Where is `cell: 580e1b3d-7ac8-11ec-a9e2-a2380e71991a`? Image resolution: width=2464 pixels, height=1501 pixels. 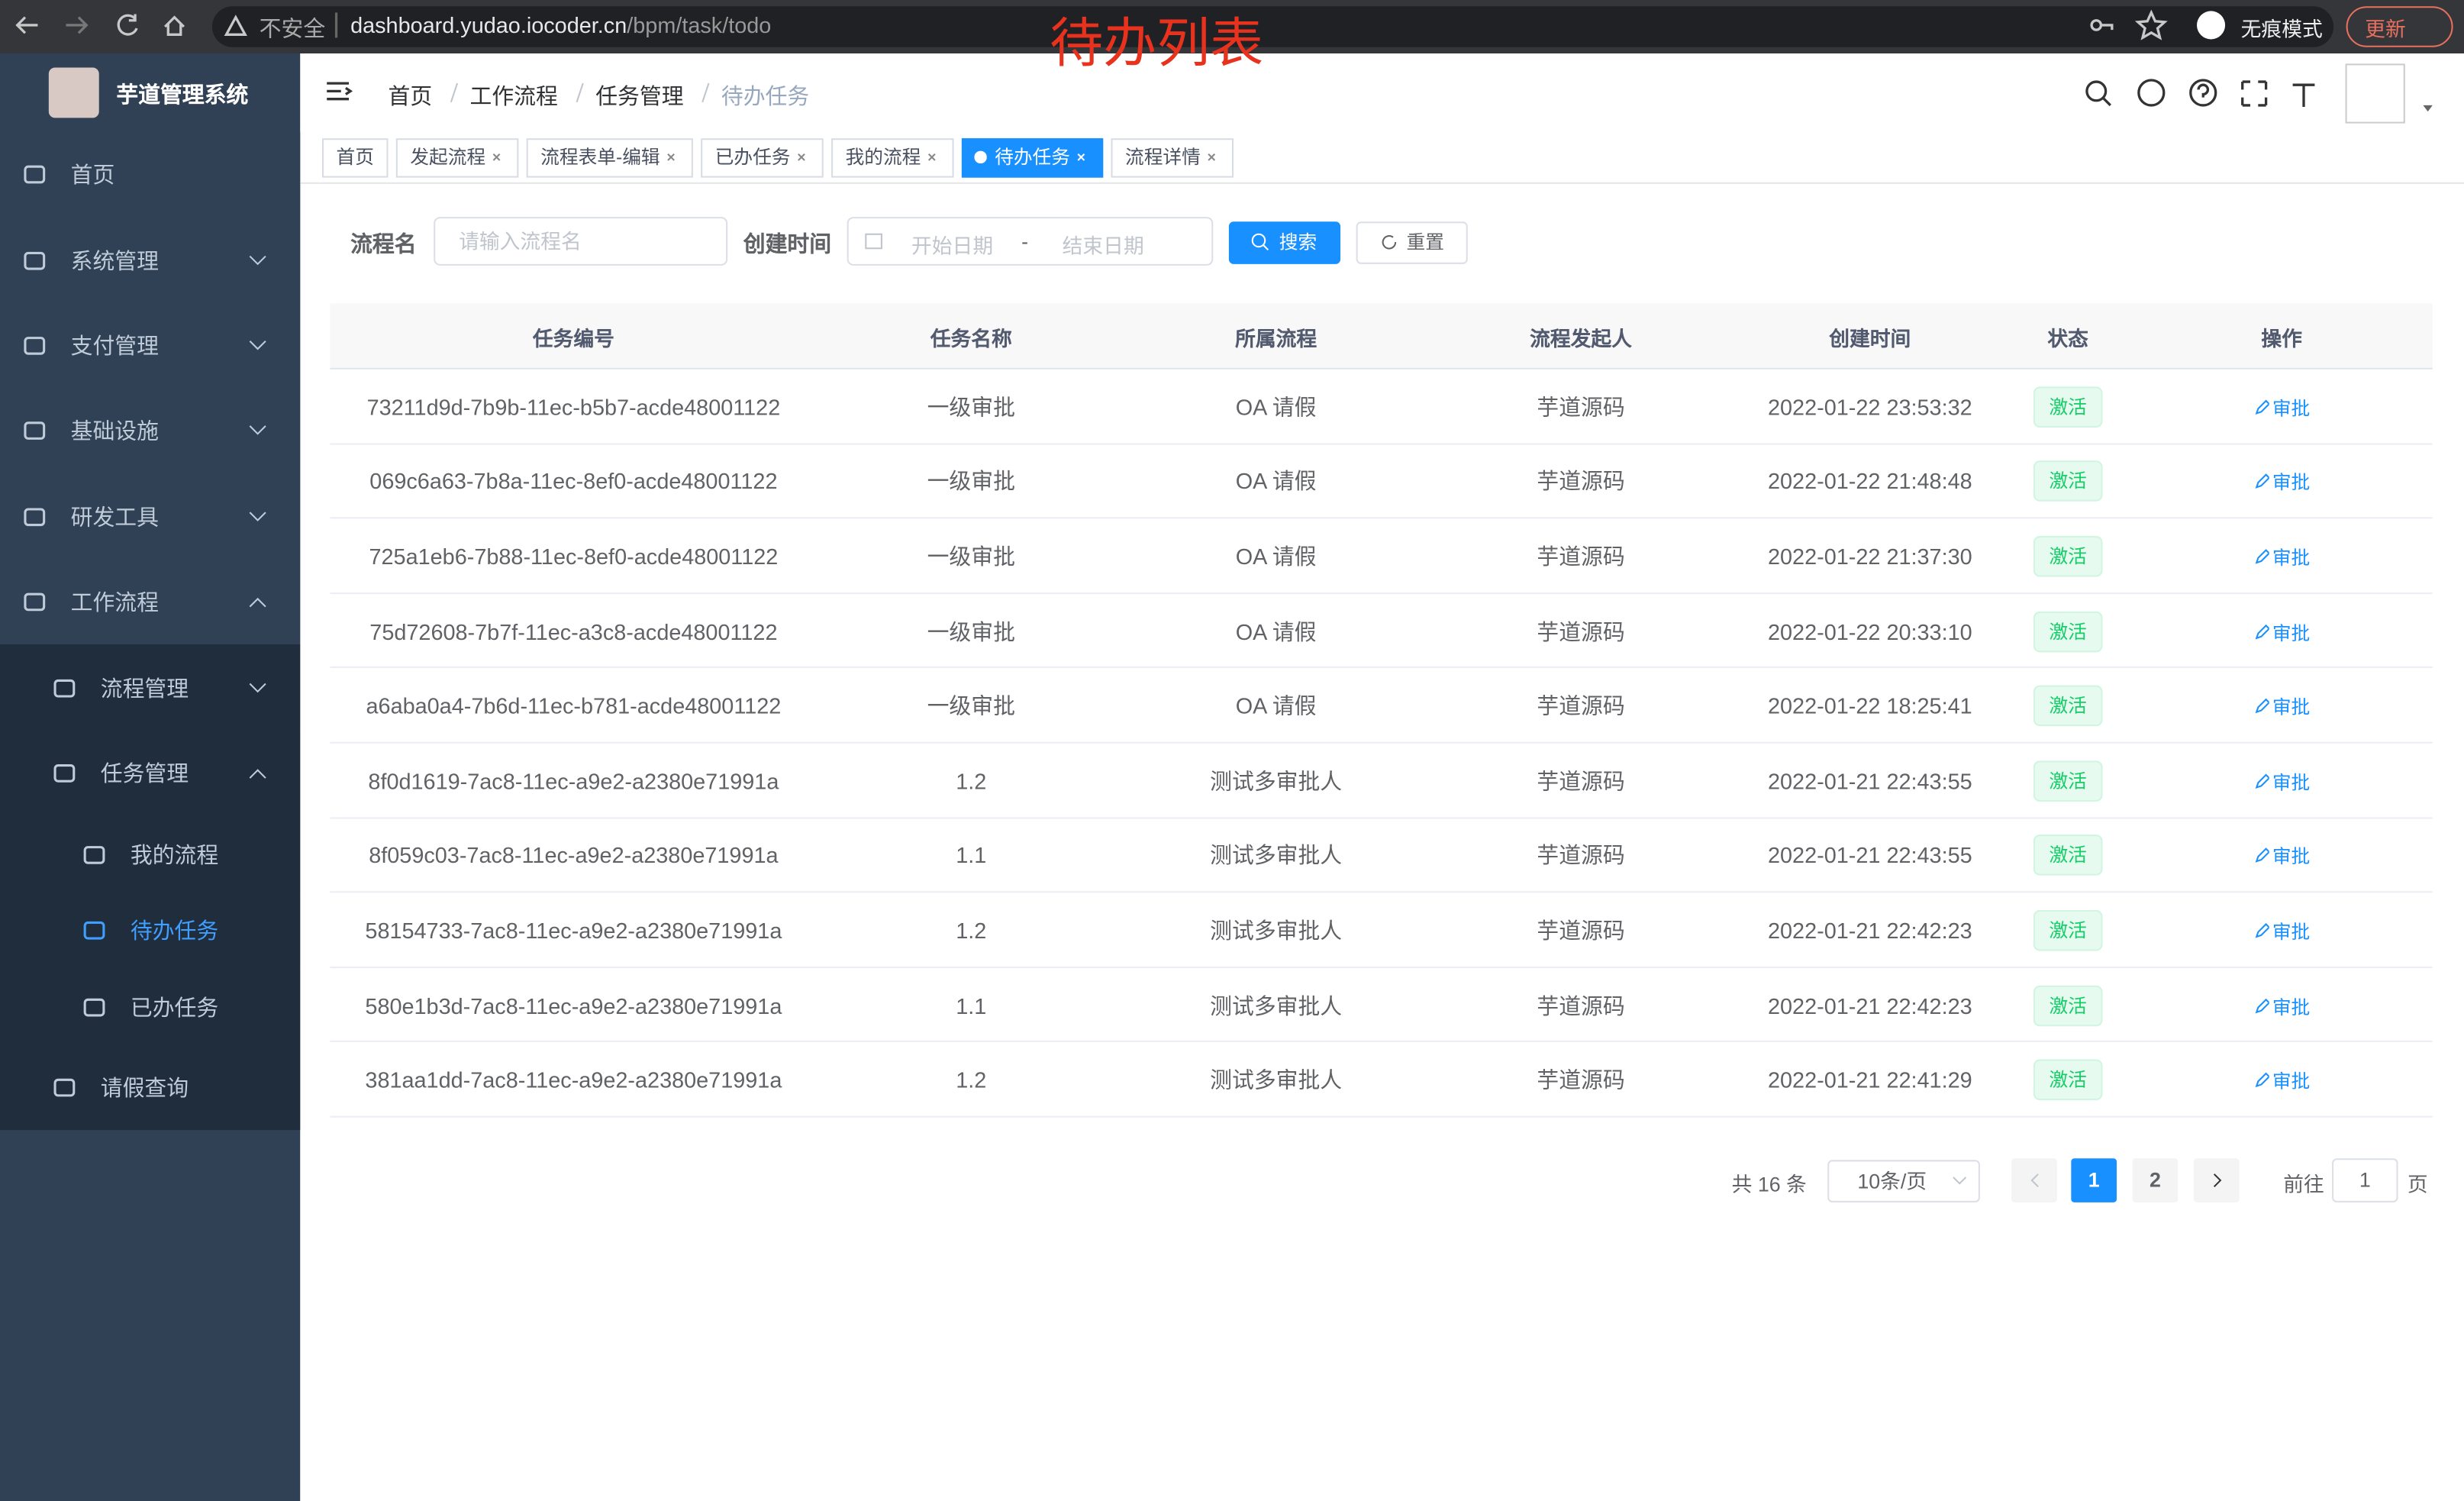
cell: 580e1b3d-7ac8-11ec-a9e2-a2380e71991a is located at coordinates (574, 1006).